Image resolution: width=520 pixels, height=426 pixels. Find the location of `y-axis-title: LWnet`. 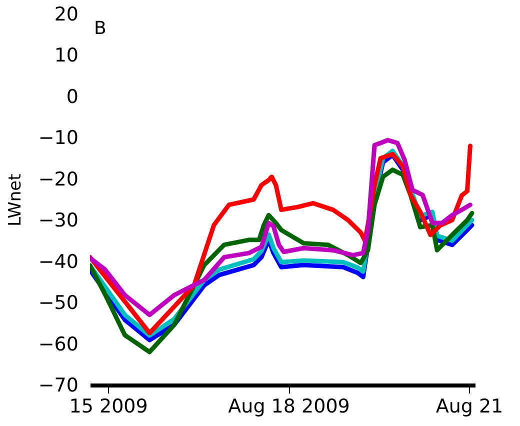

y-axis-title: LWnet is located at coordinates (15, 199).